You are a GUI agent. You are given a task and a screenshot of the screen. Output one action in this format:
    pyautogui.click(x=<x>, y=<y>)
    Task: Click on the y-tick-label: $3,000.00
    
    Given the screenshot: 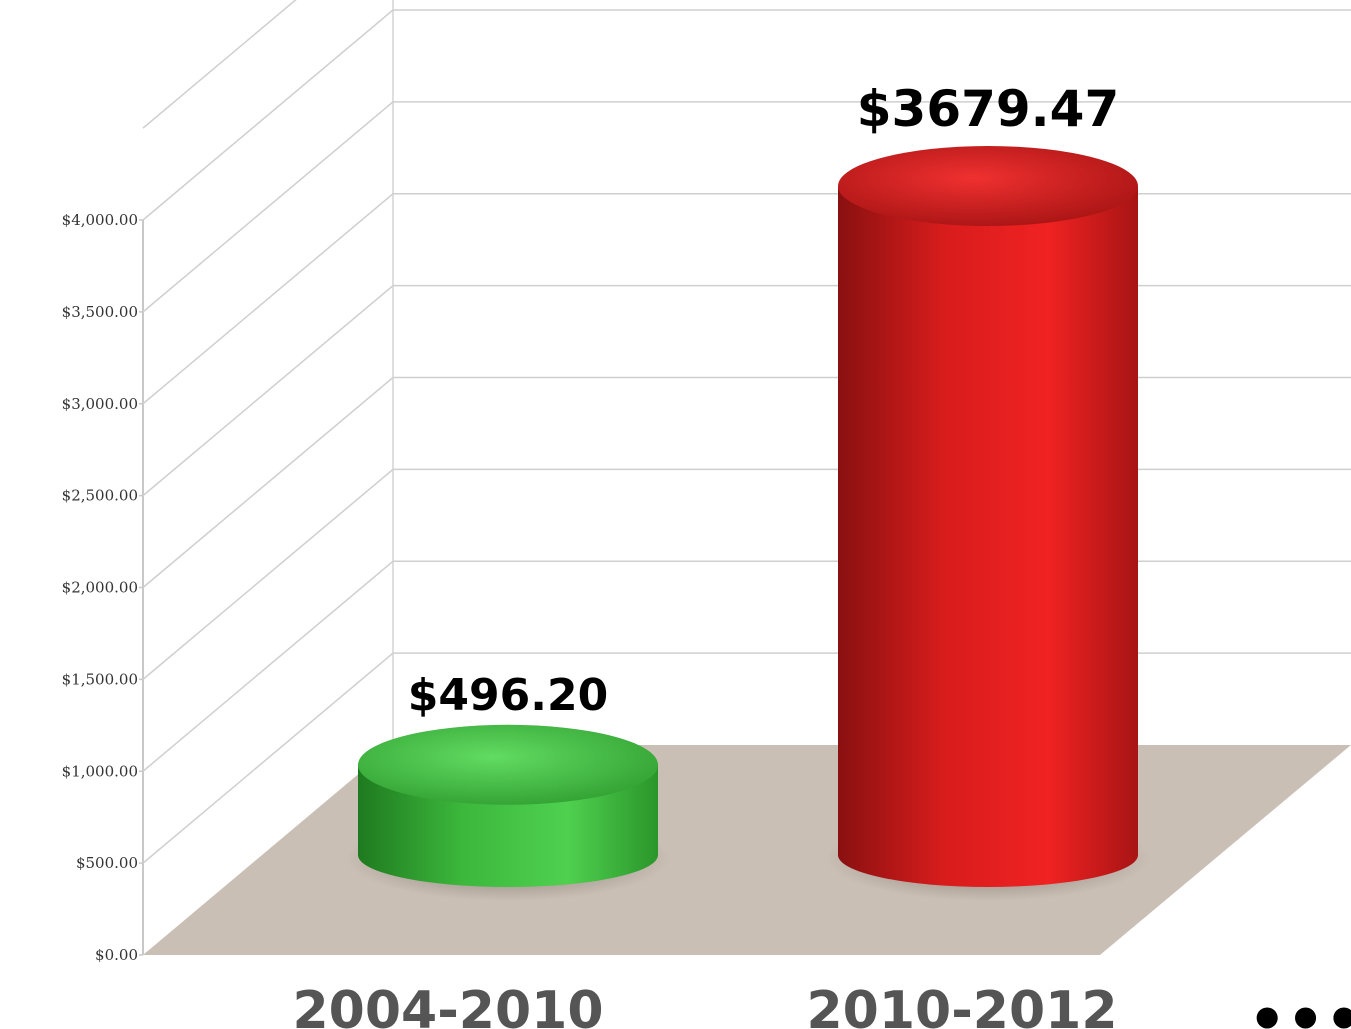 What is the action you would take?
    pyautogui.click(x=100, y=404)
    